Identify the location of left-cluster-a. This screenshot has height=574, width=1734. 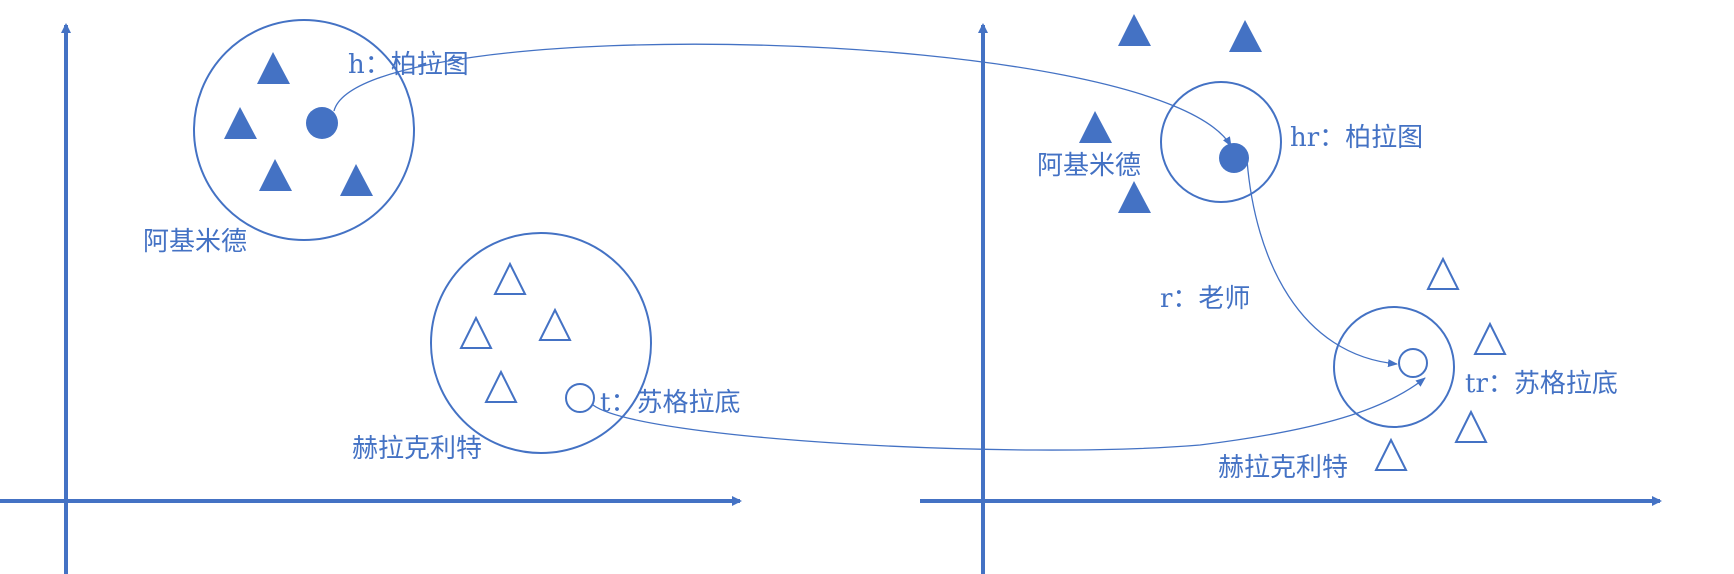
(304, 130).